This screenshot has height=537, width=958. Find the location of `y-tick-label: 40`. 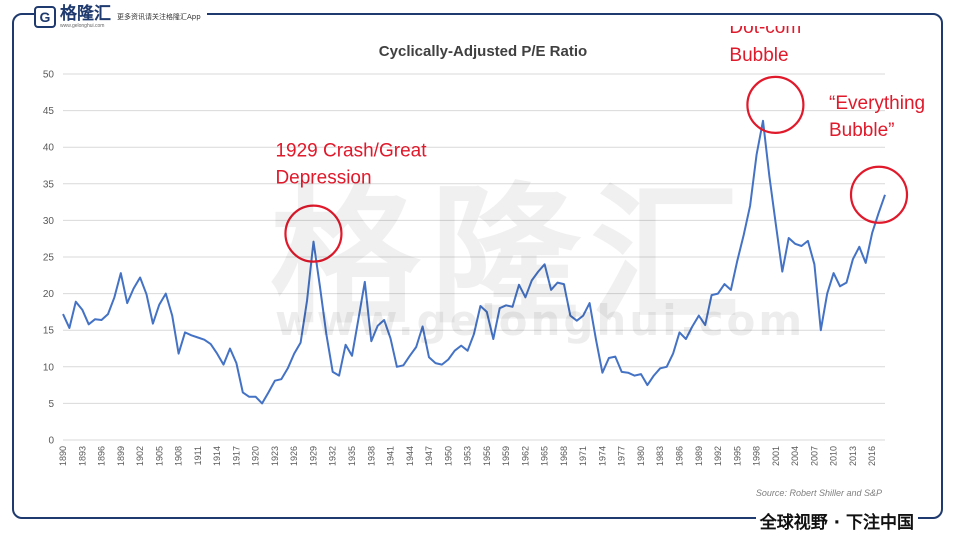

y-tick-label: 40 is located at coordinates (49, 148).